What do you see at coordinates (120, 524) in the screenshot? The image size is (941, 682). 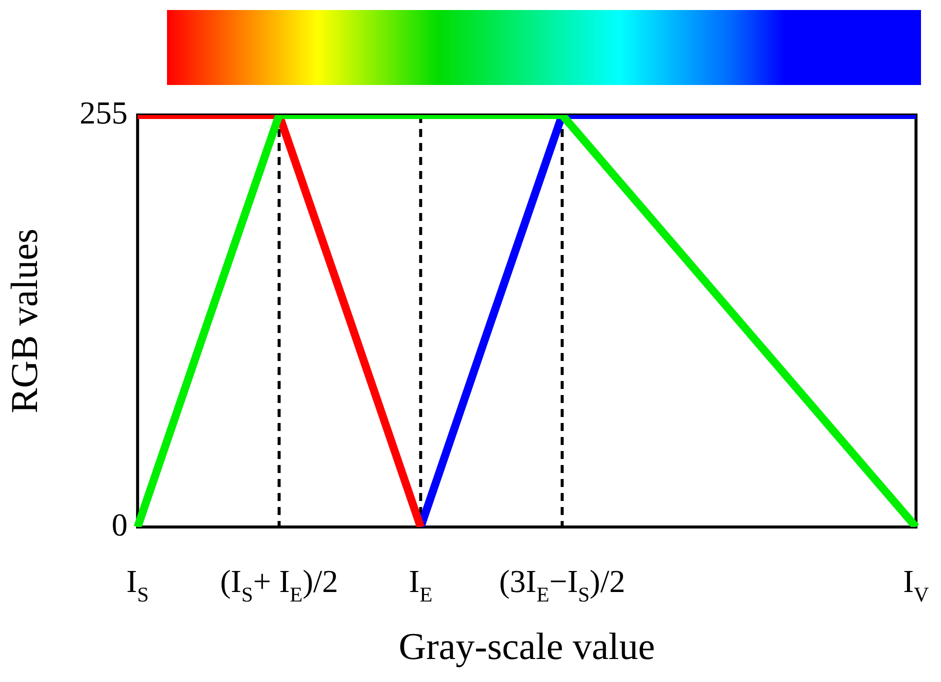 I see `y-tick-label: 0` at bounding box center [120, 524].